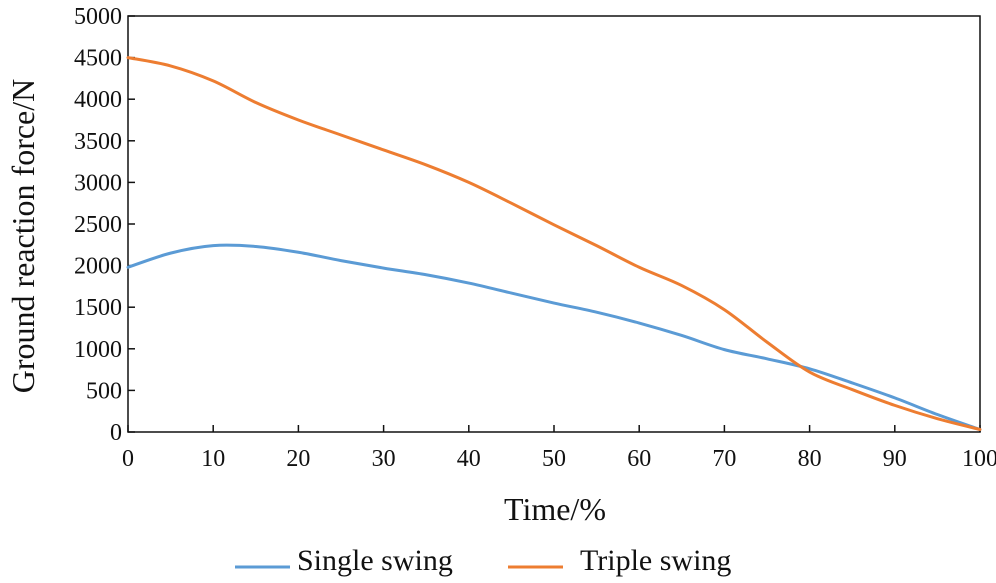  Describe the element at coordinates (23, 236) in the screenshot. I see `y-axis-title: Ground reaction force/N` at that location.